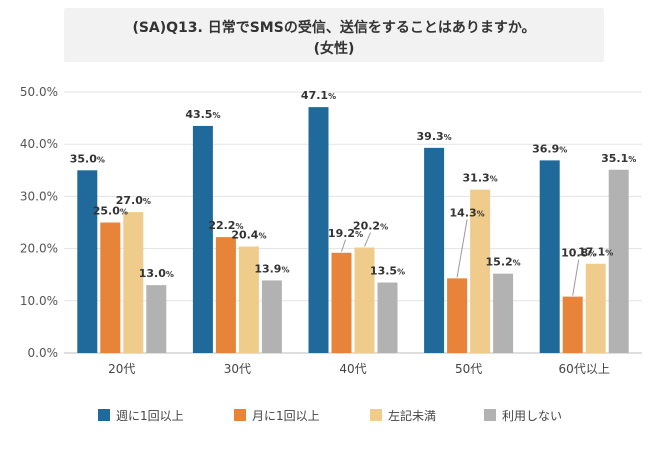 The image size is (670, 450). I want to click on legend-item-none: 利用しない, so click(523, 415).